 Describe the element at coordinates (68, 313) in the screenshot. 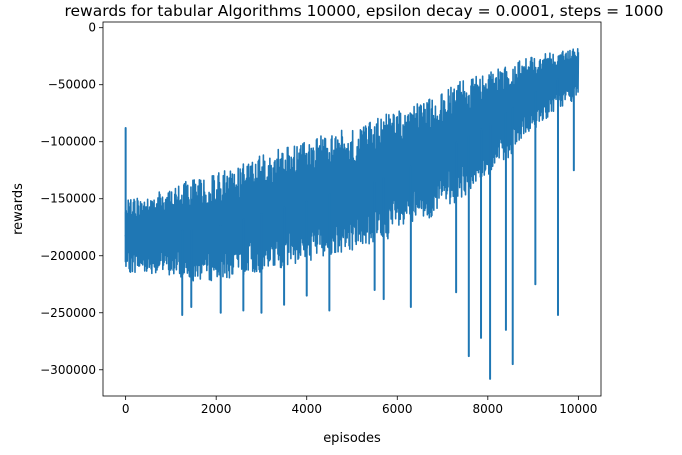

I see `y-tick-label: −250000` at that location.